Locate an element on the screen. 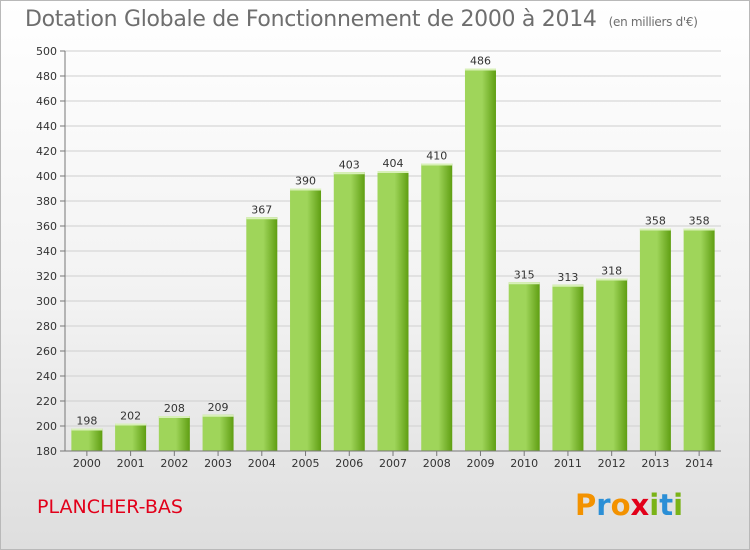 The image size is (750, 550). data-label: 208 is located at coordinates (174, 408).